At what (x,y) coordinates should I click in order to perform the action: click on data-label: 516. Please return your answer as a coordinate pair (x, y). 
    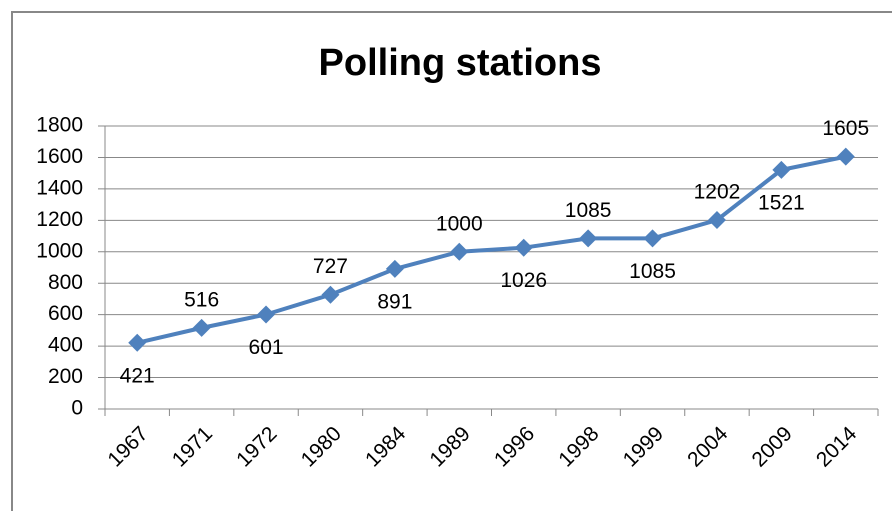
    Looking at the image, I should click on (201, 299).